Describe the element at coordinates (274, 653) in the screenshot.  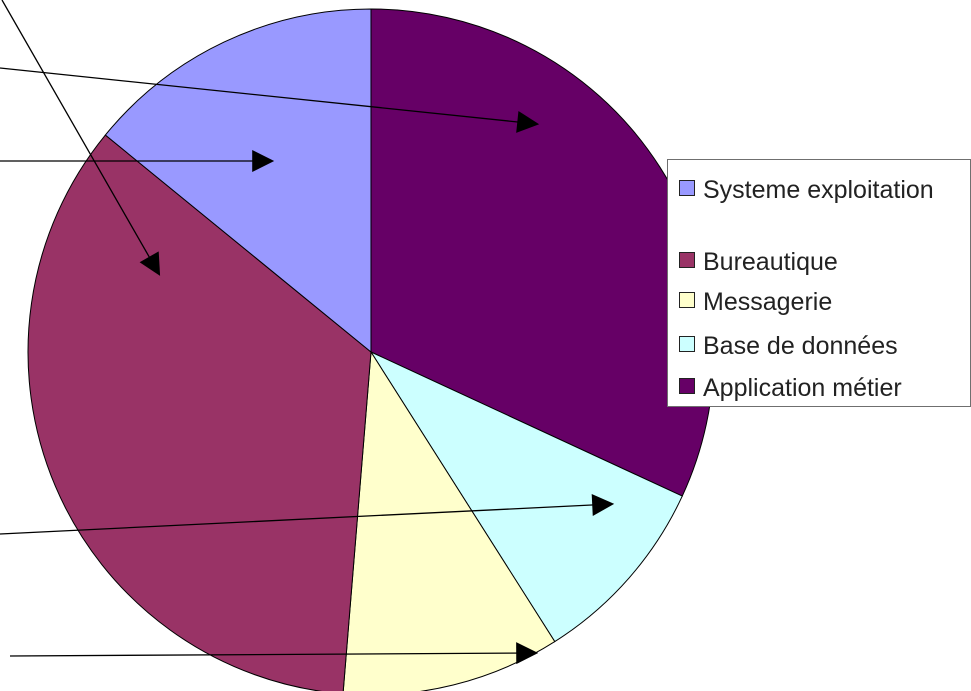
I see `pointer-arrow-messagerie` at that location.